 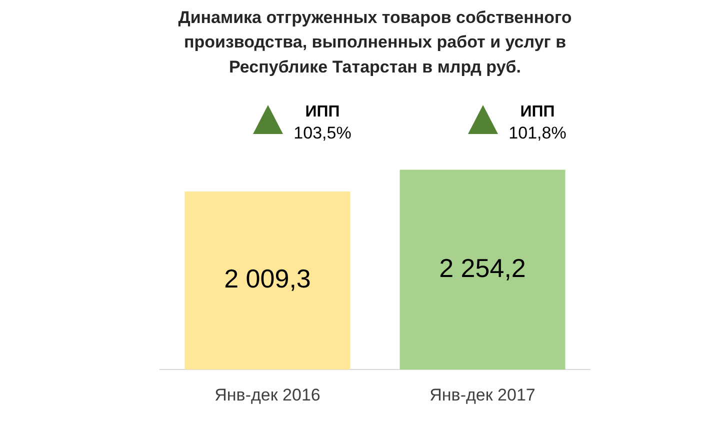 I want to click on x-tick-label: Янв-дек 2017, so click(x=483, y=394).